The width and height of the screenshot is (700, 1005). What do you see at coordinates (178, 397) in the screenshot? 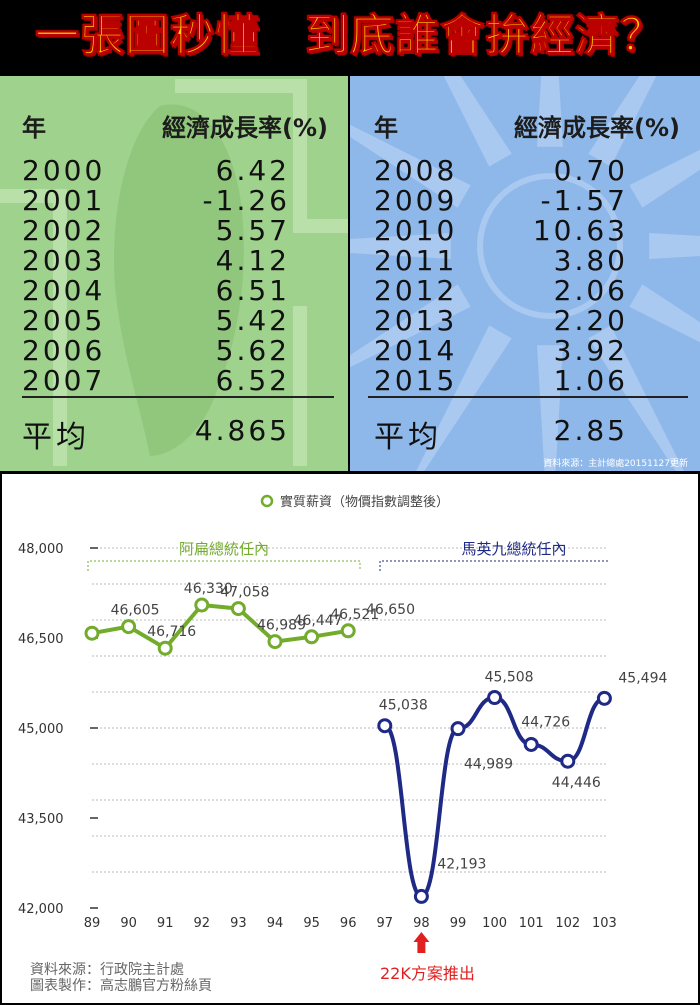
I see `left-divider` at bounding box center [178, 397].